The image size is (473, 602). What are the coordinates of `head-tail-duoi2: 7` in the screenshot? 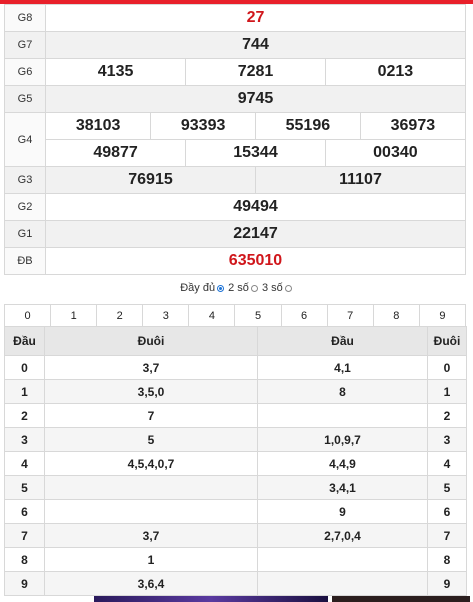 It's located at (447, 535).